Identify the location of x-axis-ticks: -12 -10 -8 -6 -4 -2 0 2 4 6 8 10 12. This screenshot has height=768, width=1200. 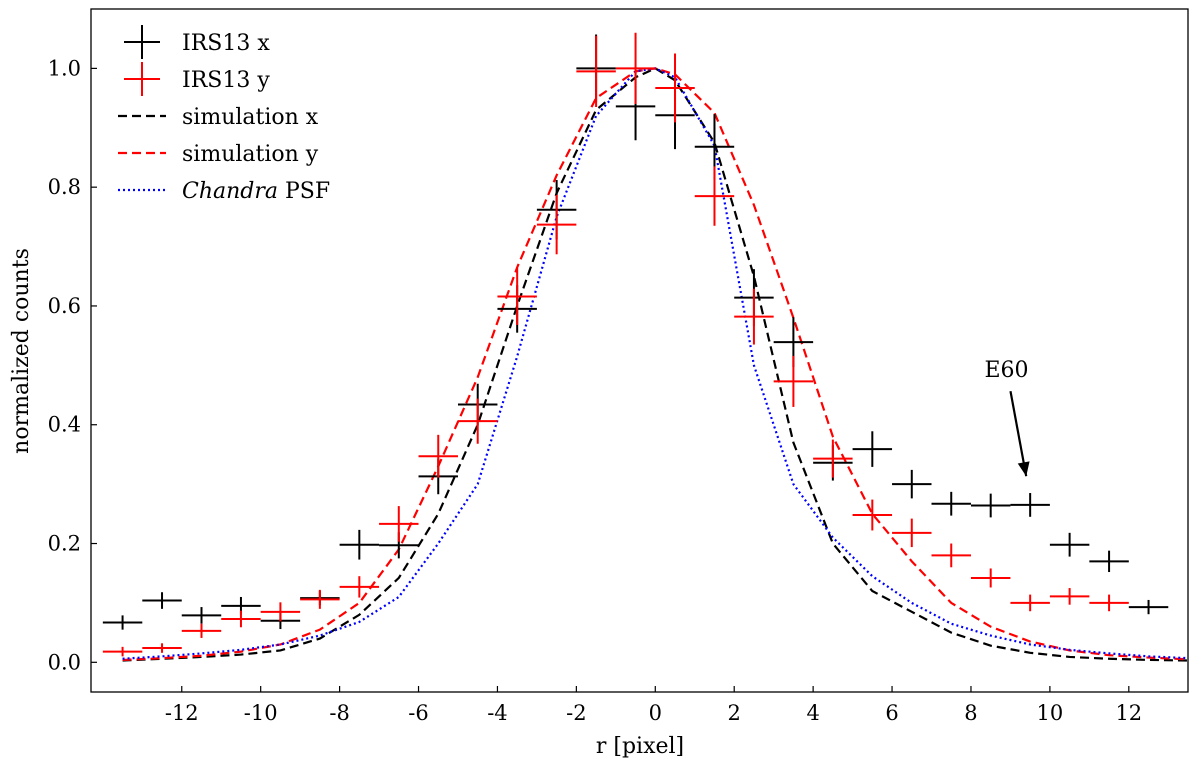
(653, 705).